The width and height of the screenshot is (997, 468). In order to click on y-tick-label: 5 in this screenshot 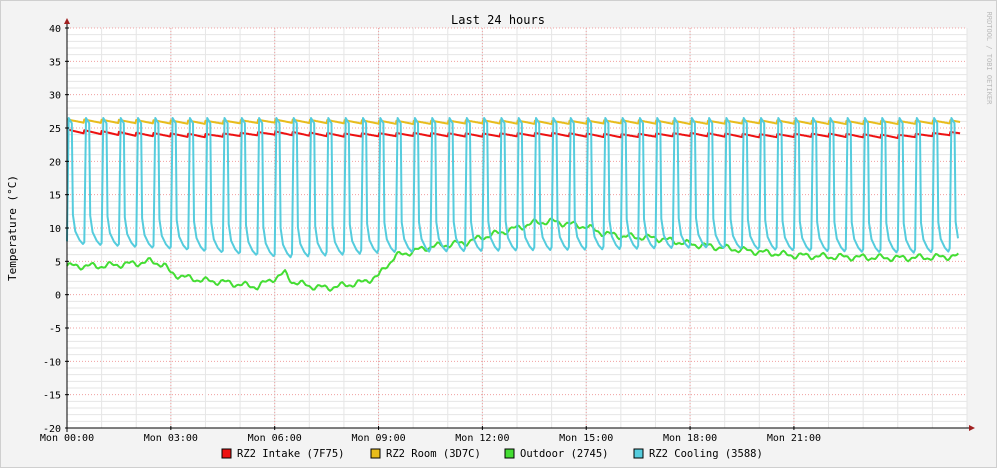, I will do `click(58, 262)`.